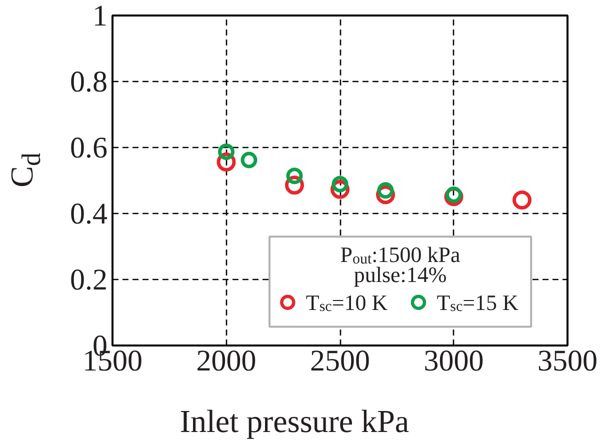  Describe the element at coordinates (89, 82) in the screenshot. I see `y-tick-label: 0.8` at that location.